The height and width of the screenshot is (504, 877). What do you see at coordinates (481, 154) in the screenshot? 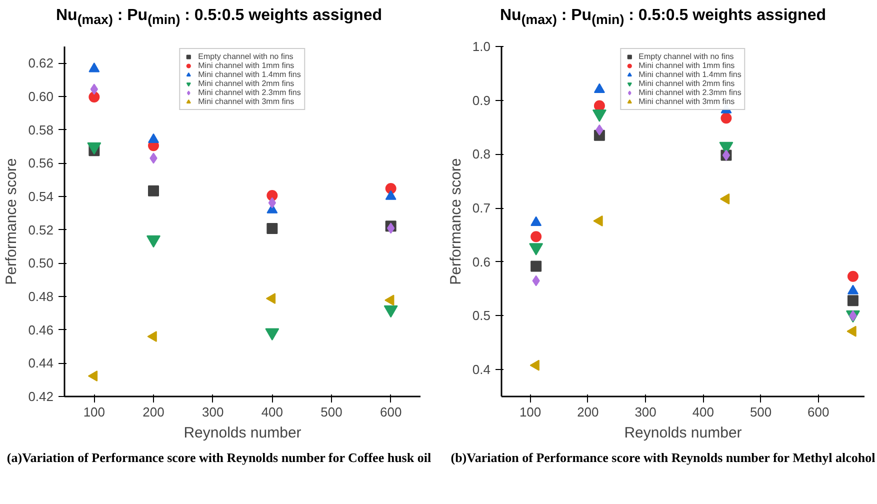
I see `y-tick-label: 0.8` at bounding box center [481, 154].